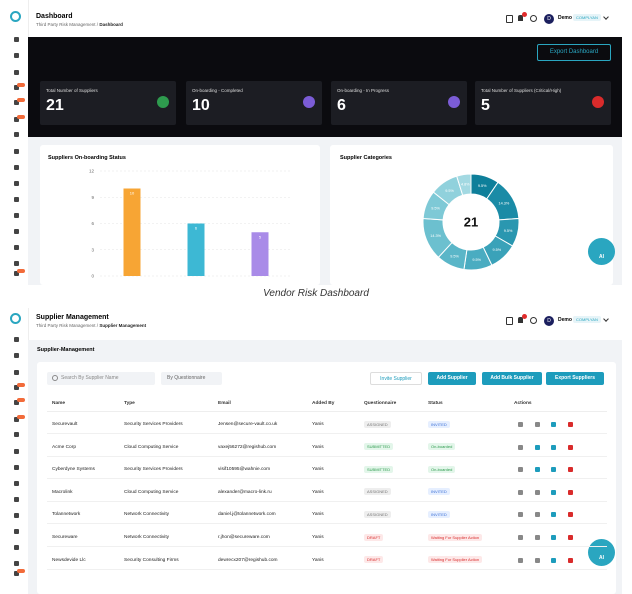 This screenshot has height=594, width=632. I want to click on supplier-name: Newsdevide Llc, so click(69, 560).